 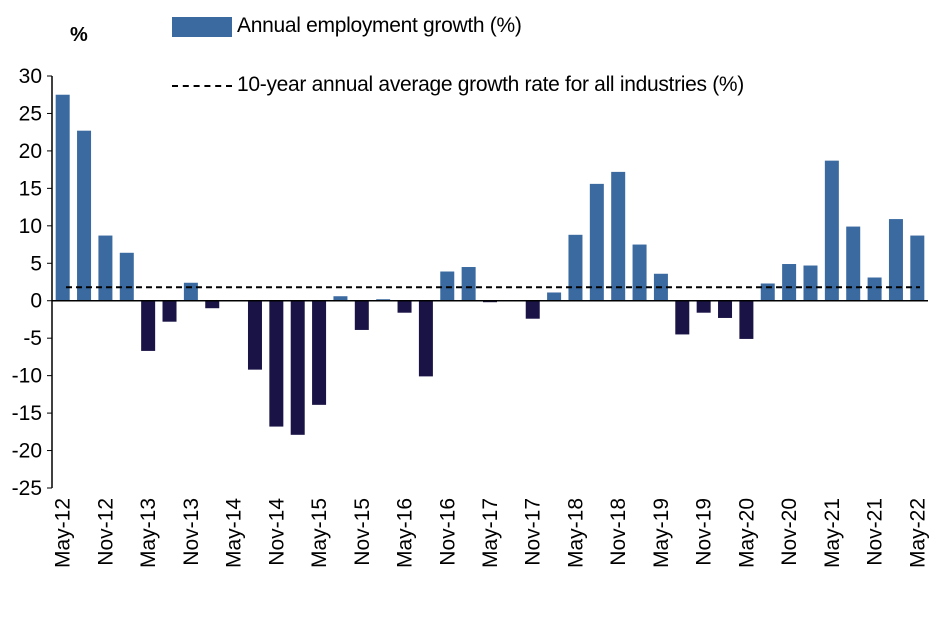 I want to click on x-tick-label: May-12, so click(x=63, y=533).